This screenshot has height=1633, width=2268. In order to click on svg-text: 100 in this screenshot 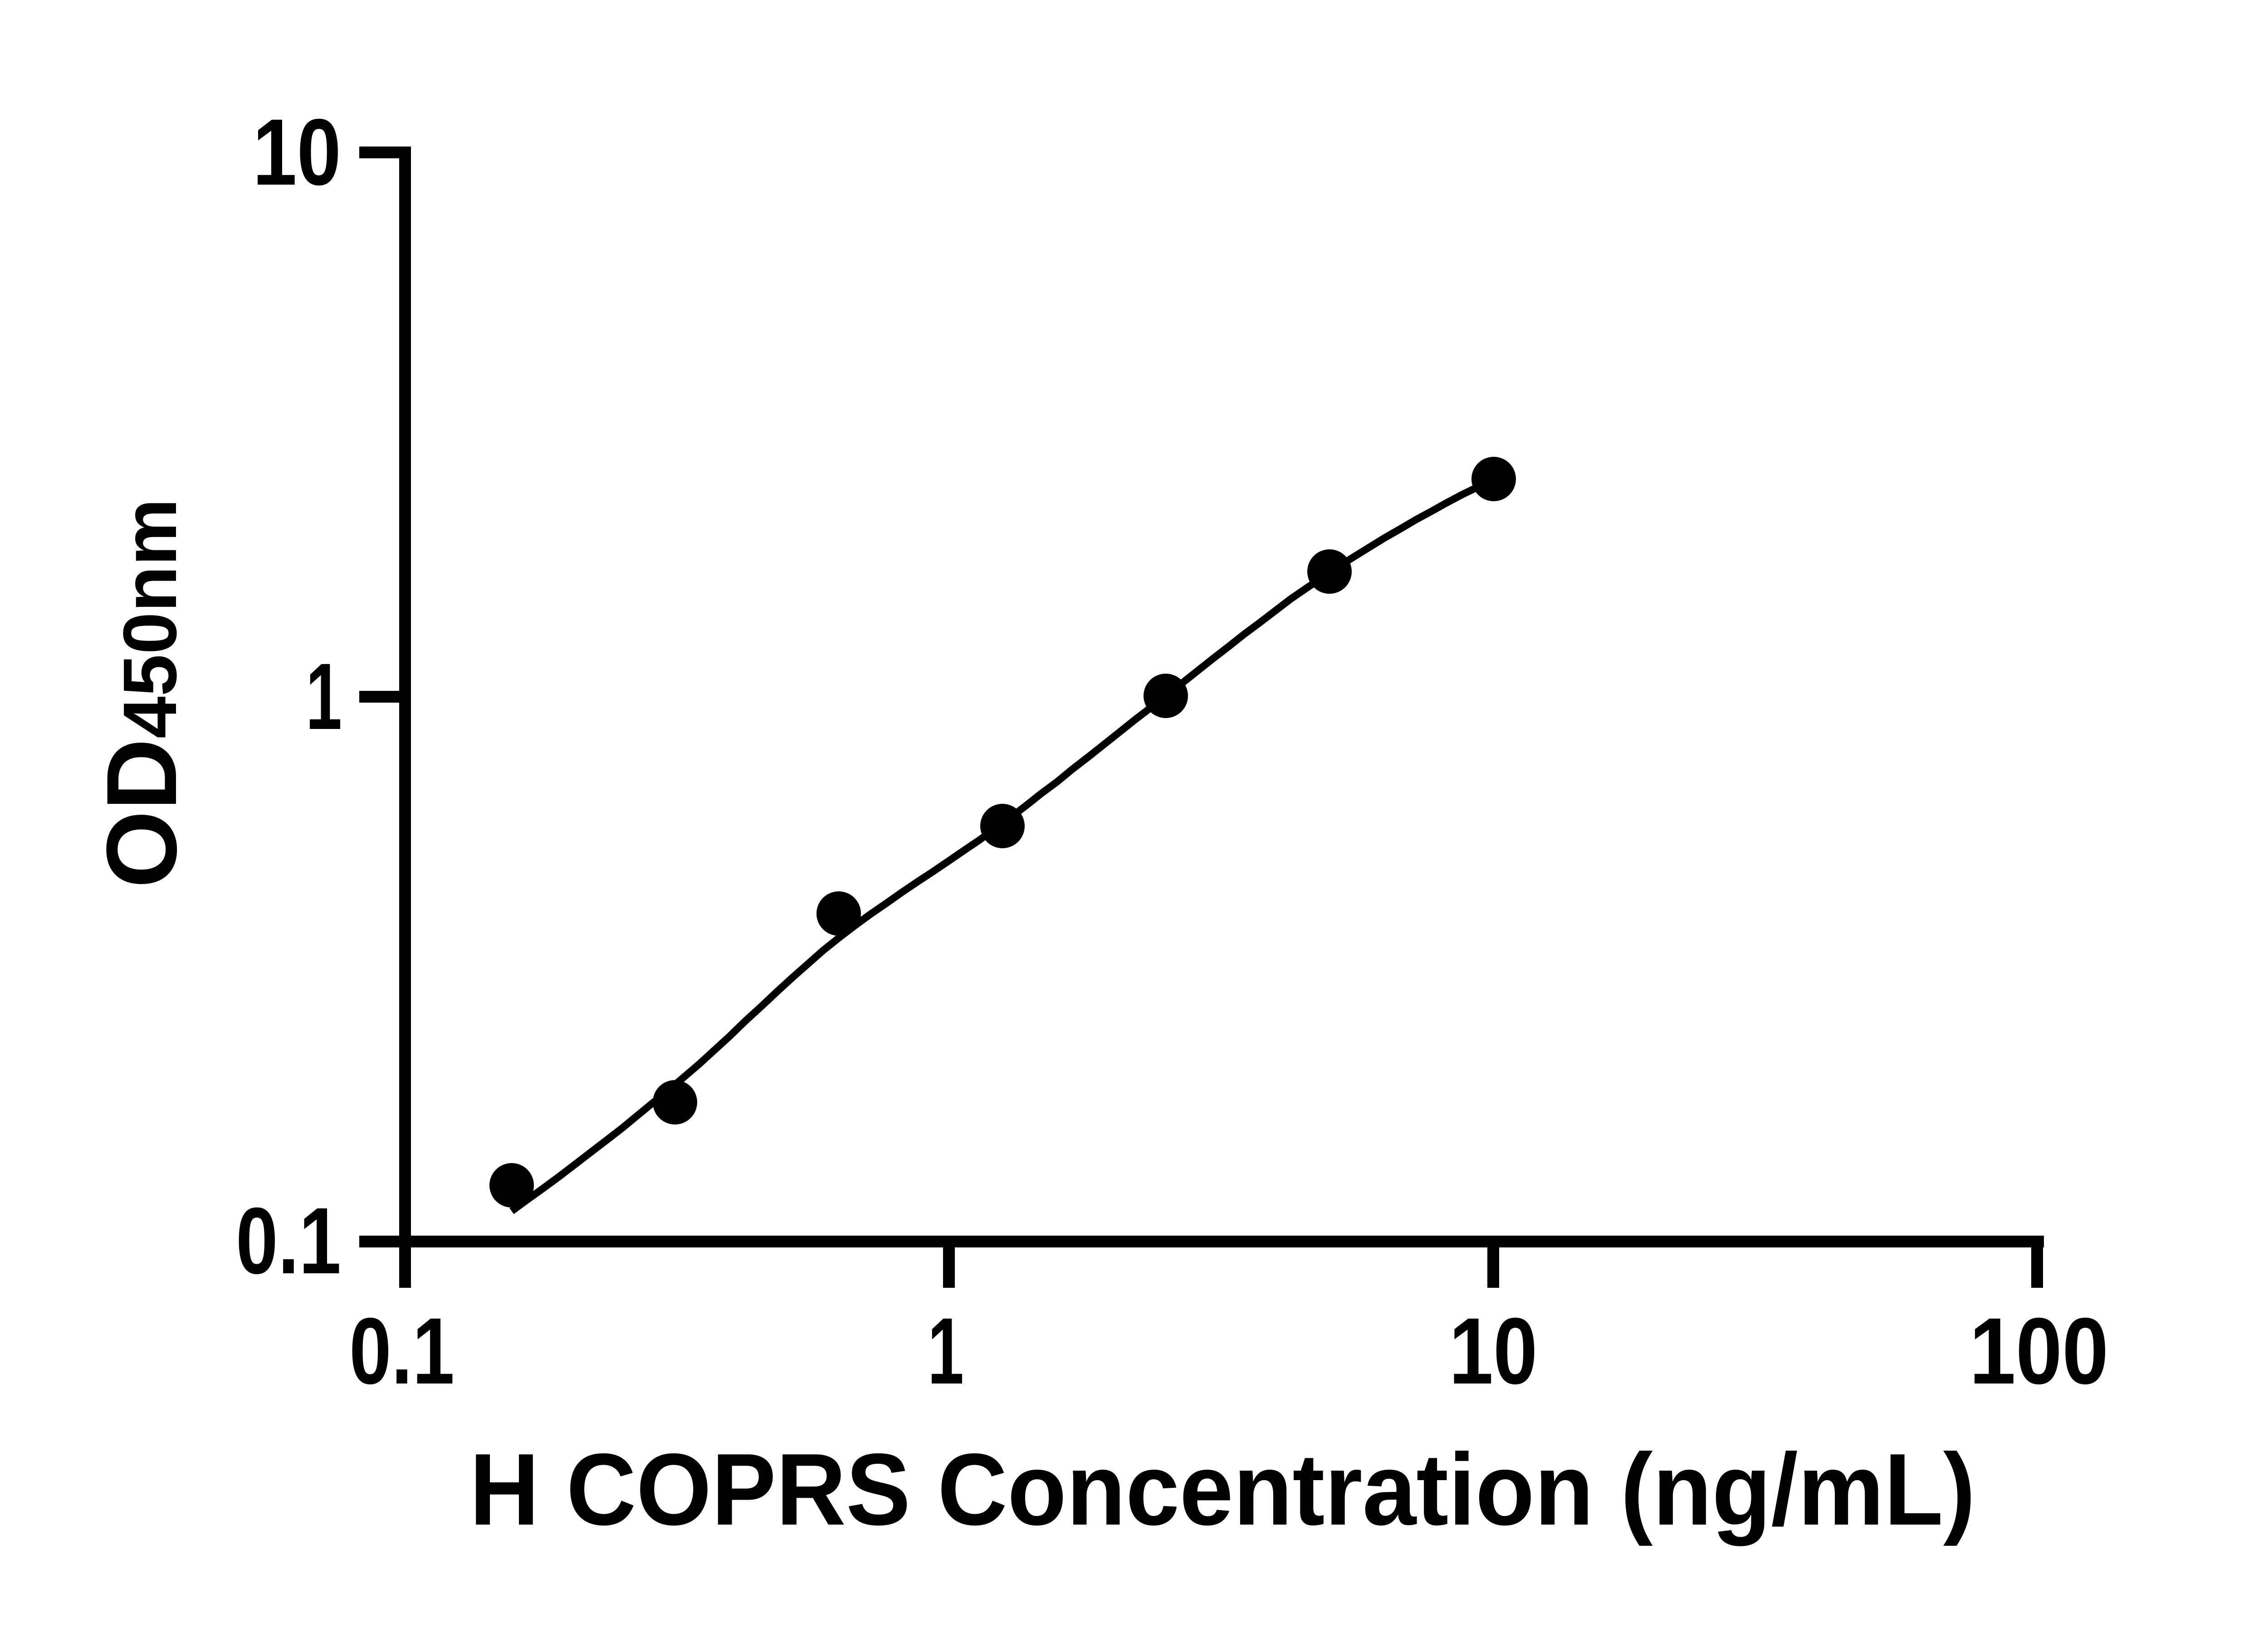, I will do `click(2040, 1351)`.